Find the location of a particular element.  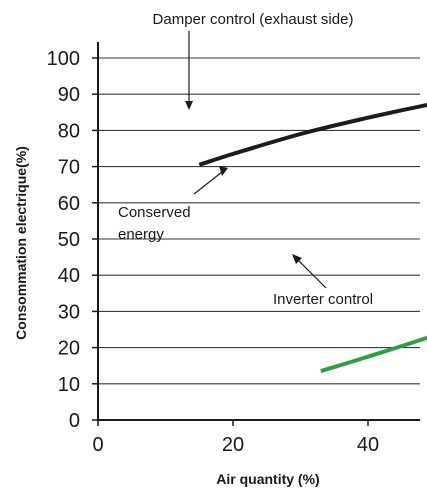

damper-control-curve is located at coordinates (312, 134).